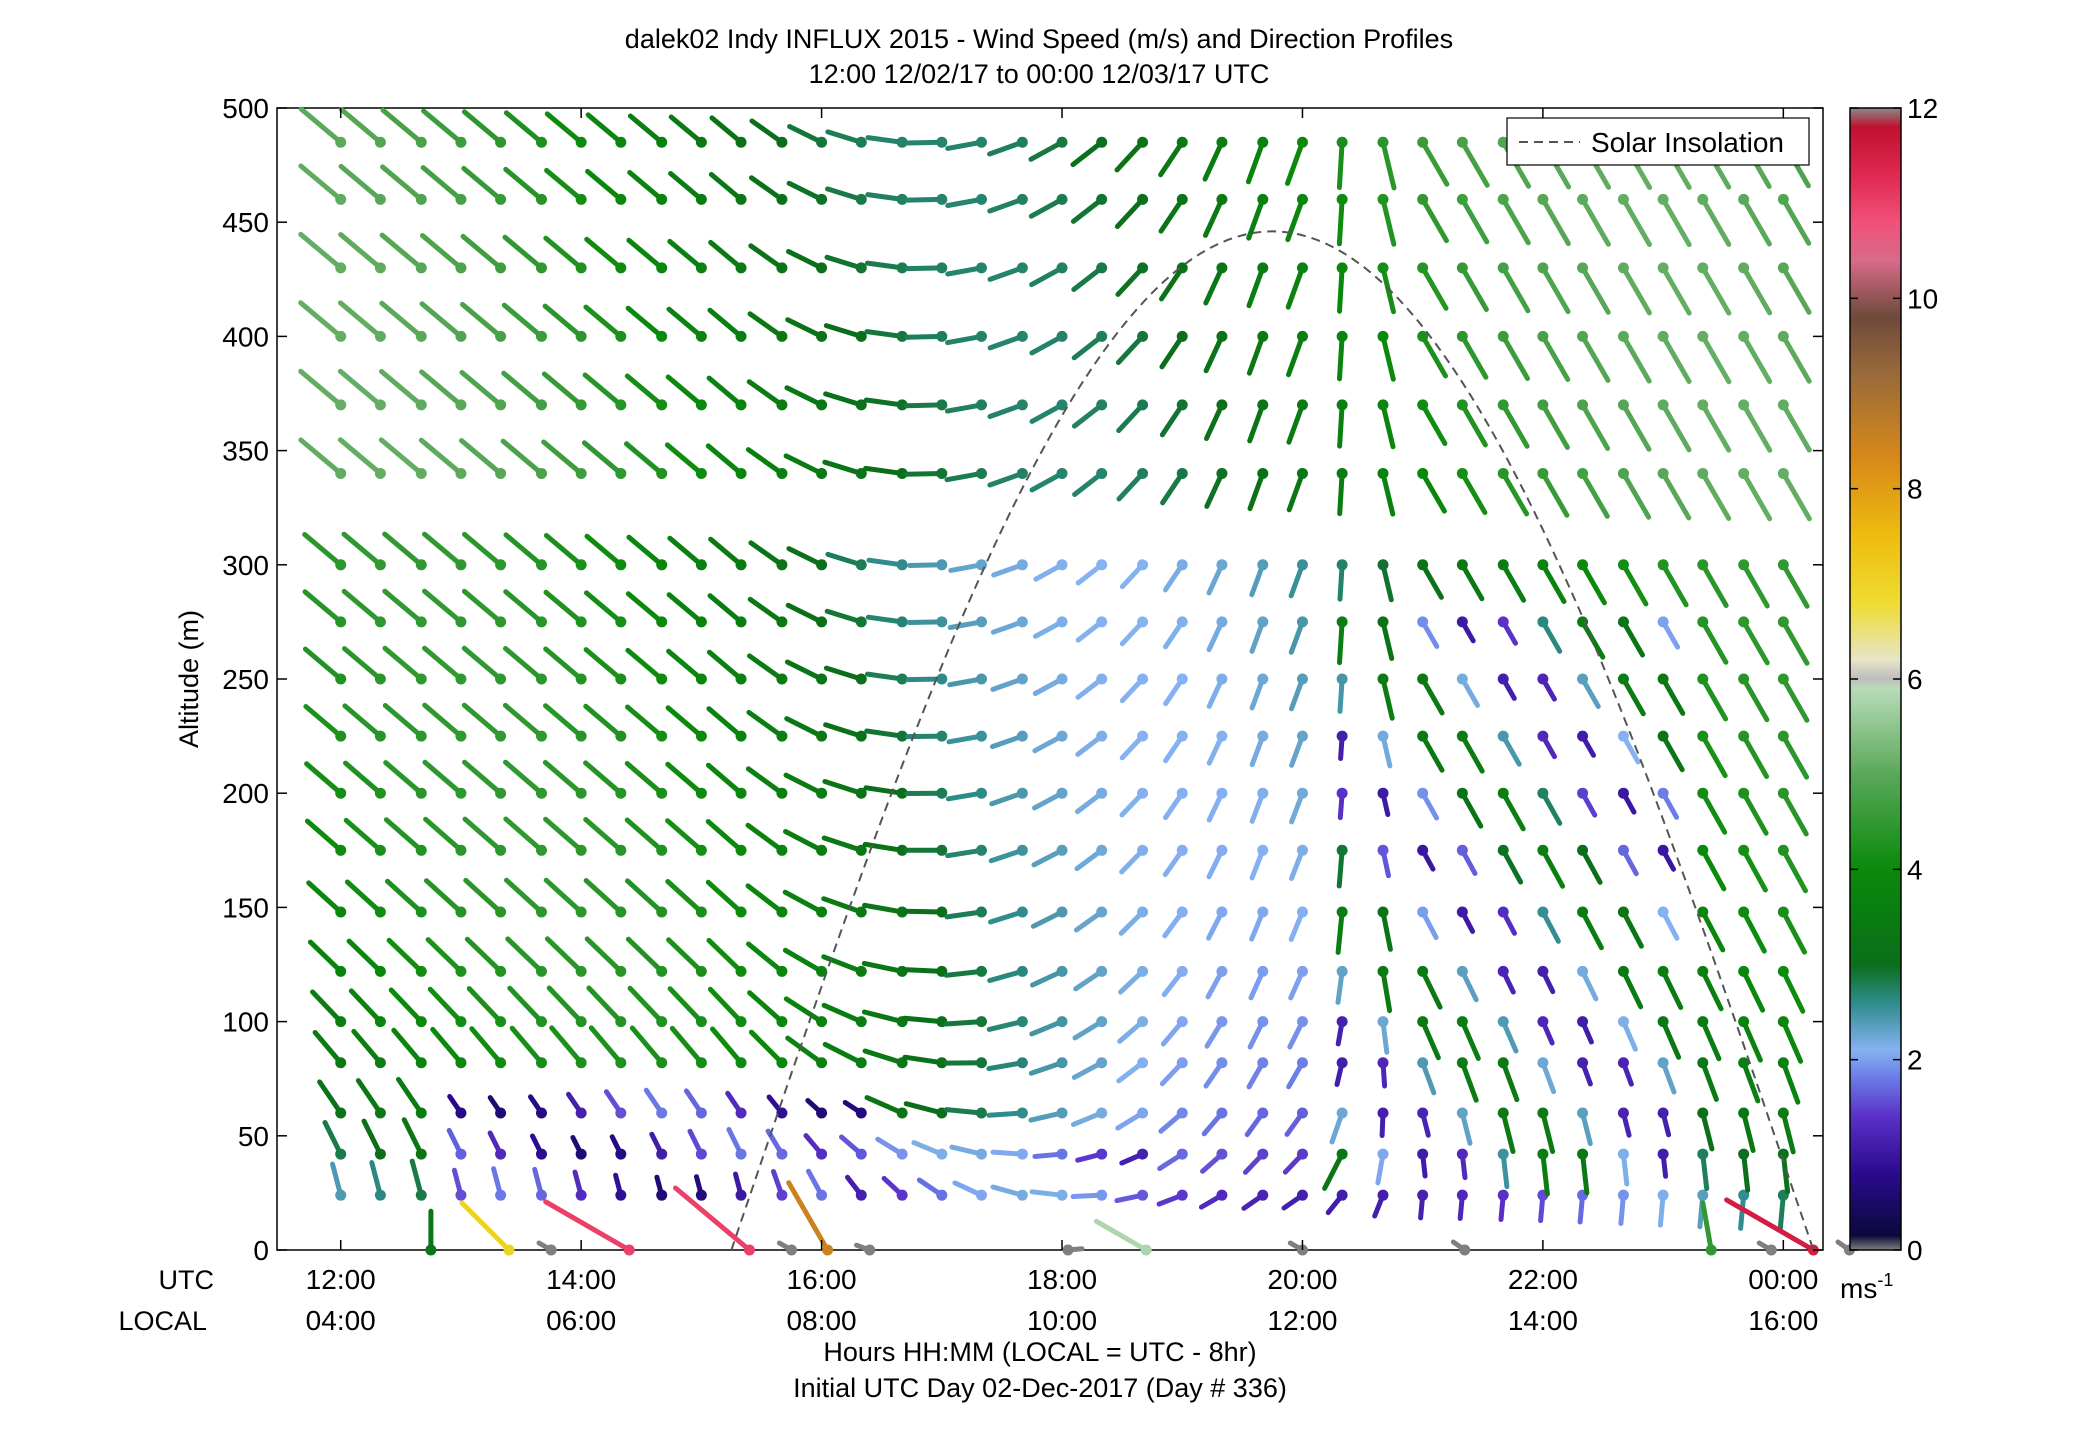 This screenshot has height=1430, width=2098. I want to click on y-tick-label: 100, so click(245, 1022).